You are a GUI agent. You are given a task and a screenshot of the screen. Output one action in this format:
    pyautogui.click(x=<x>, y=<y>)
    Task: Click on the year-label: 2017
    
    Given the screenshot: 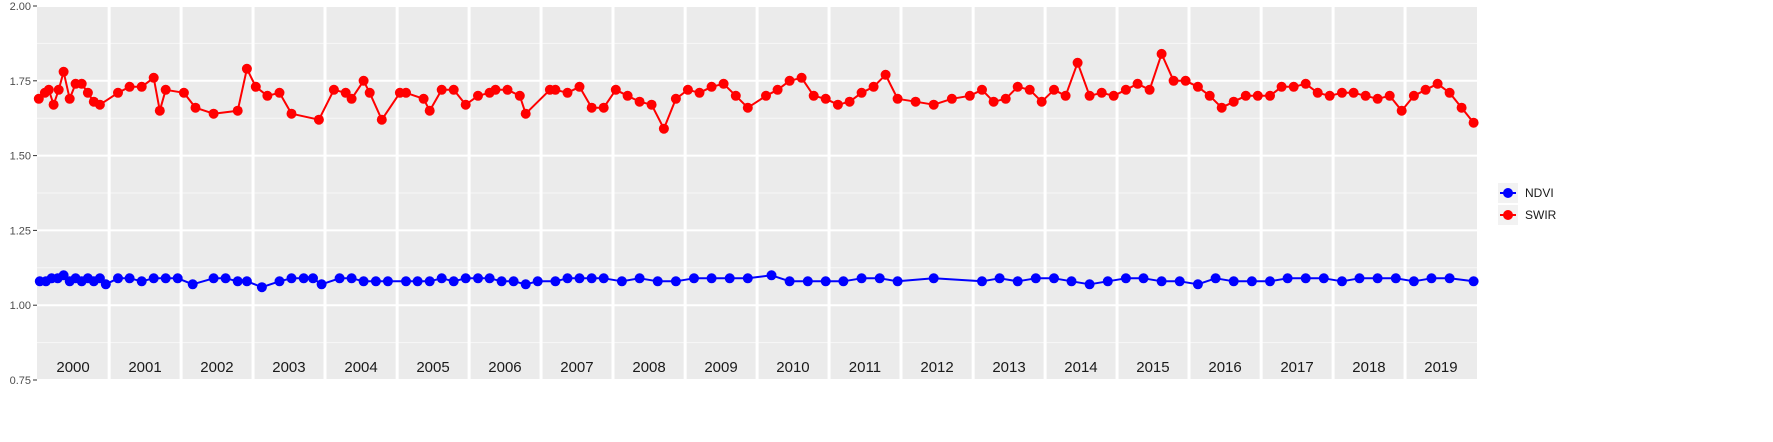 What is the action you would take?
    pyautogui.click(x=1296, y=367)
    